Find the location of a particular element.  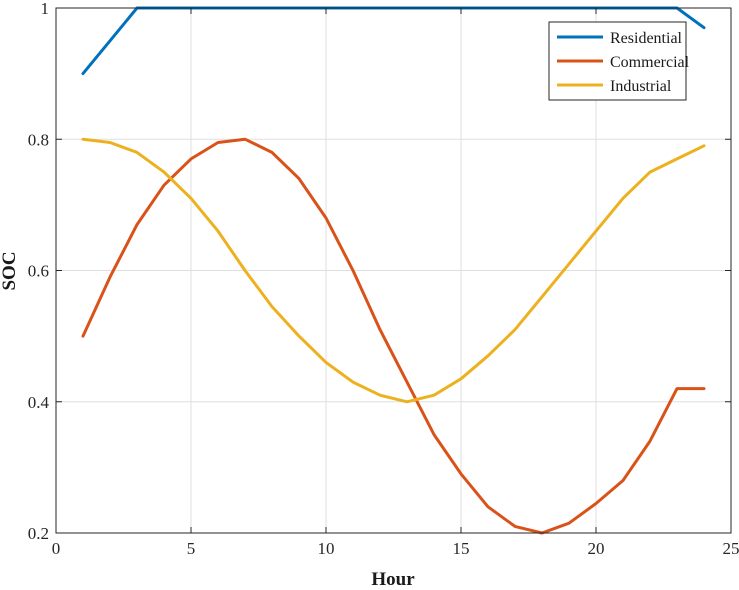

y-axis-label: SOC is located at coordinates (10, 270).